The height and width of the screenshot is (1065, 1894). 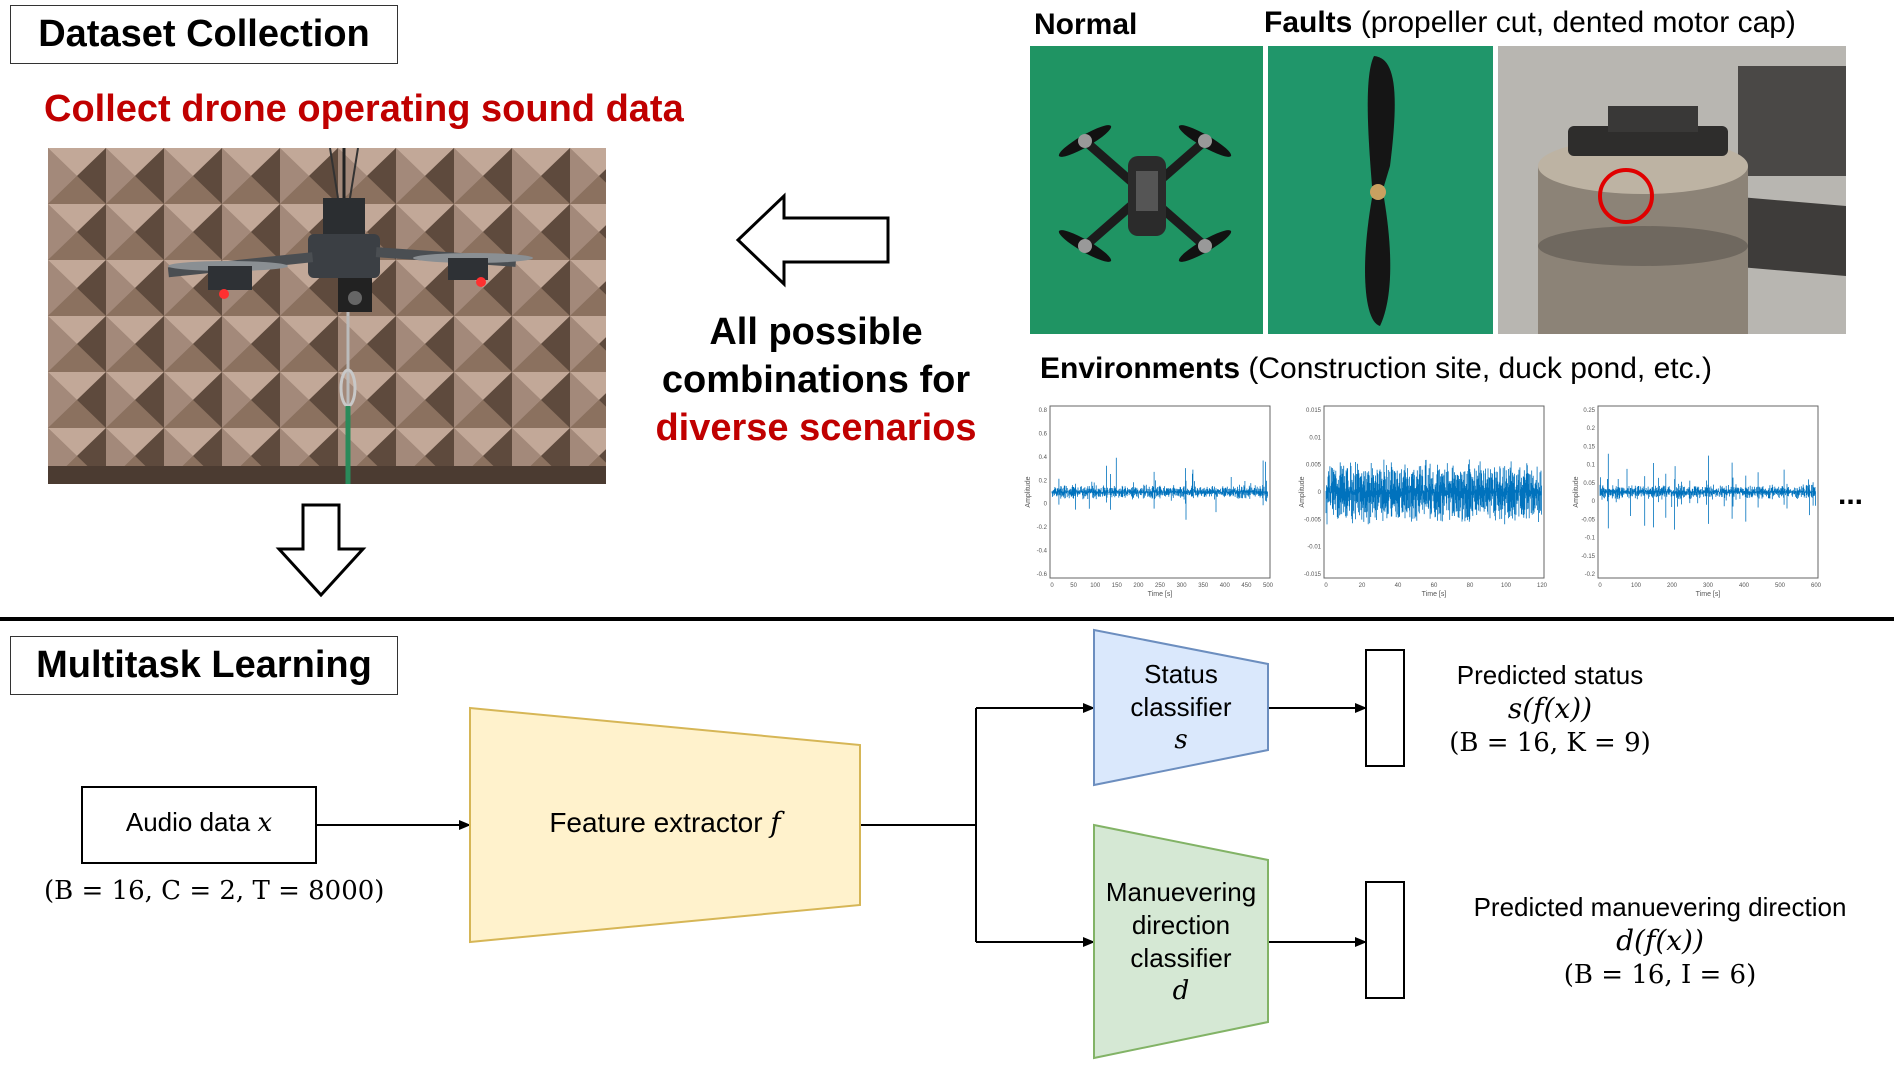 What do you see at coordinates (775, 822) in the screenshot?
I see `feature-var: f` at bounding box center [775, 822].